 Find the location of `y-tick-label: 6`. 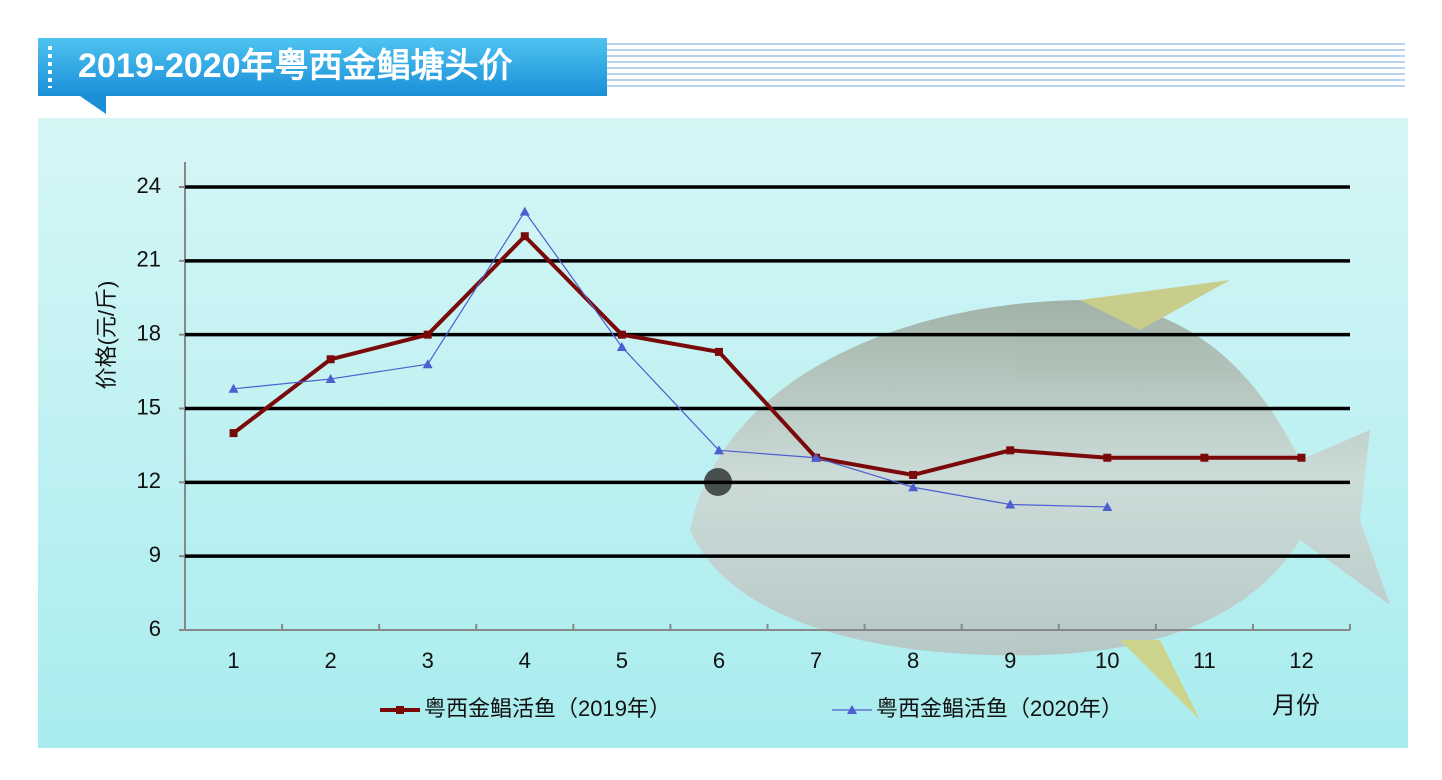

y-tick-label: 6 is located at coordinates (155, 628).